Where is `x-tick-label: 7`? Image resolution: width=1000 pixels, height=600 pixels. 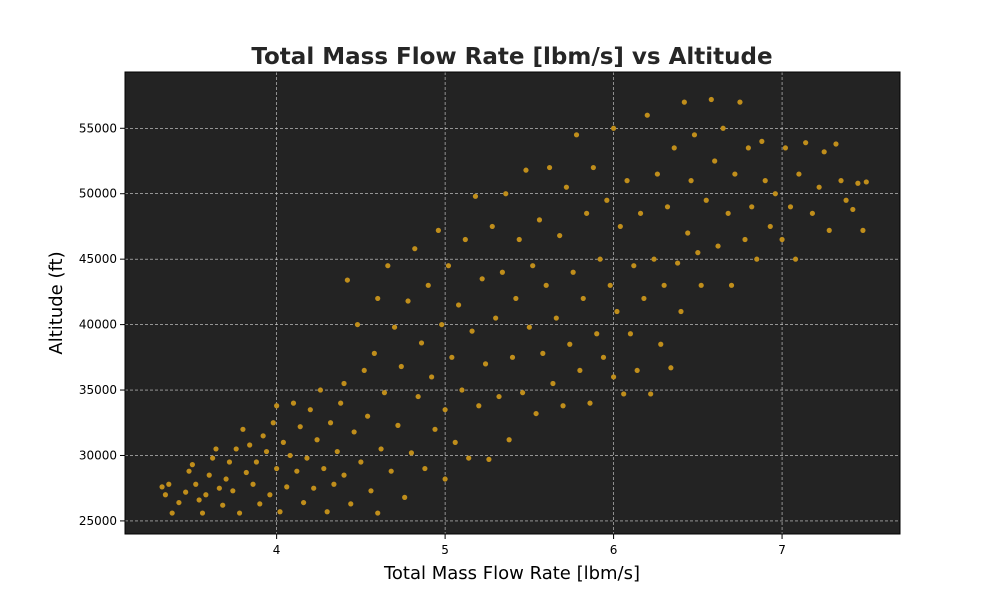
x-tick-label: 7 is located at coordinates (782, 550).